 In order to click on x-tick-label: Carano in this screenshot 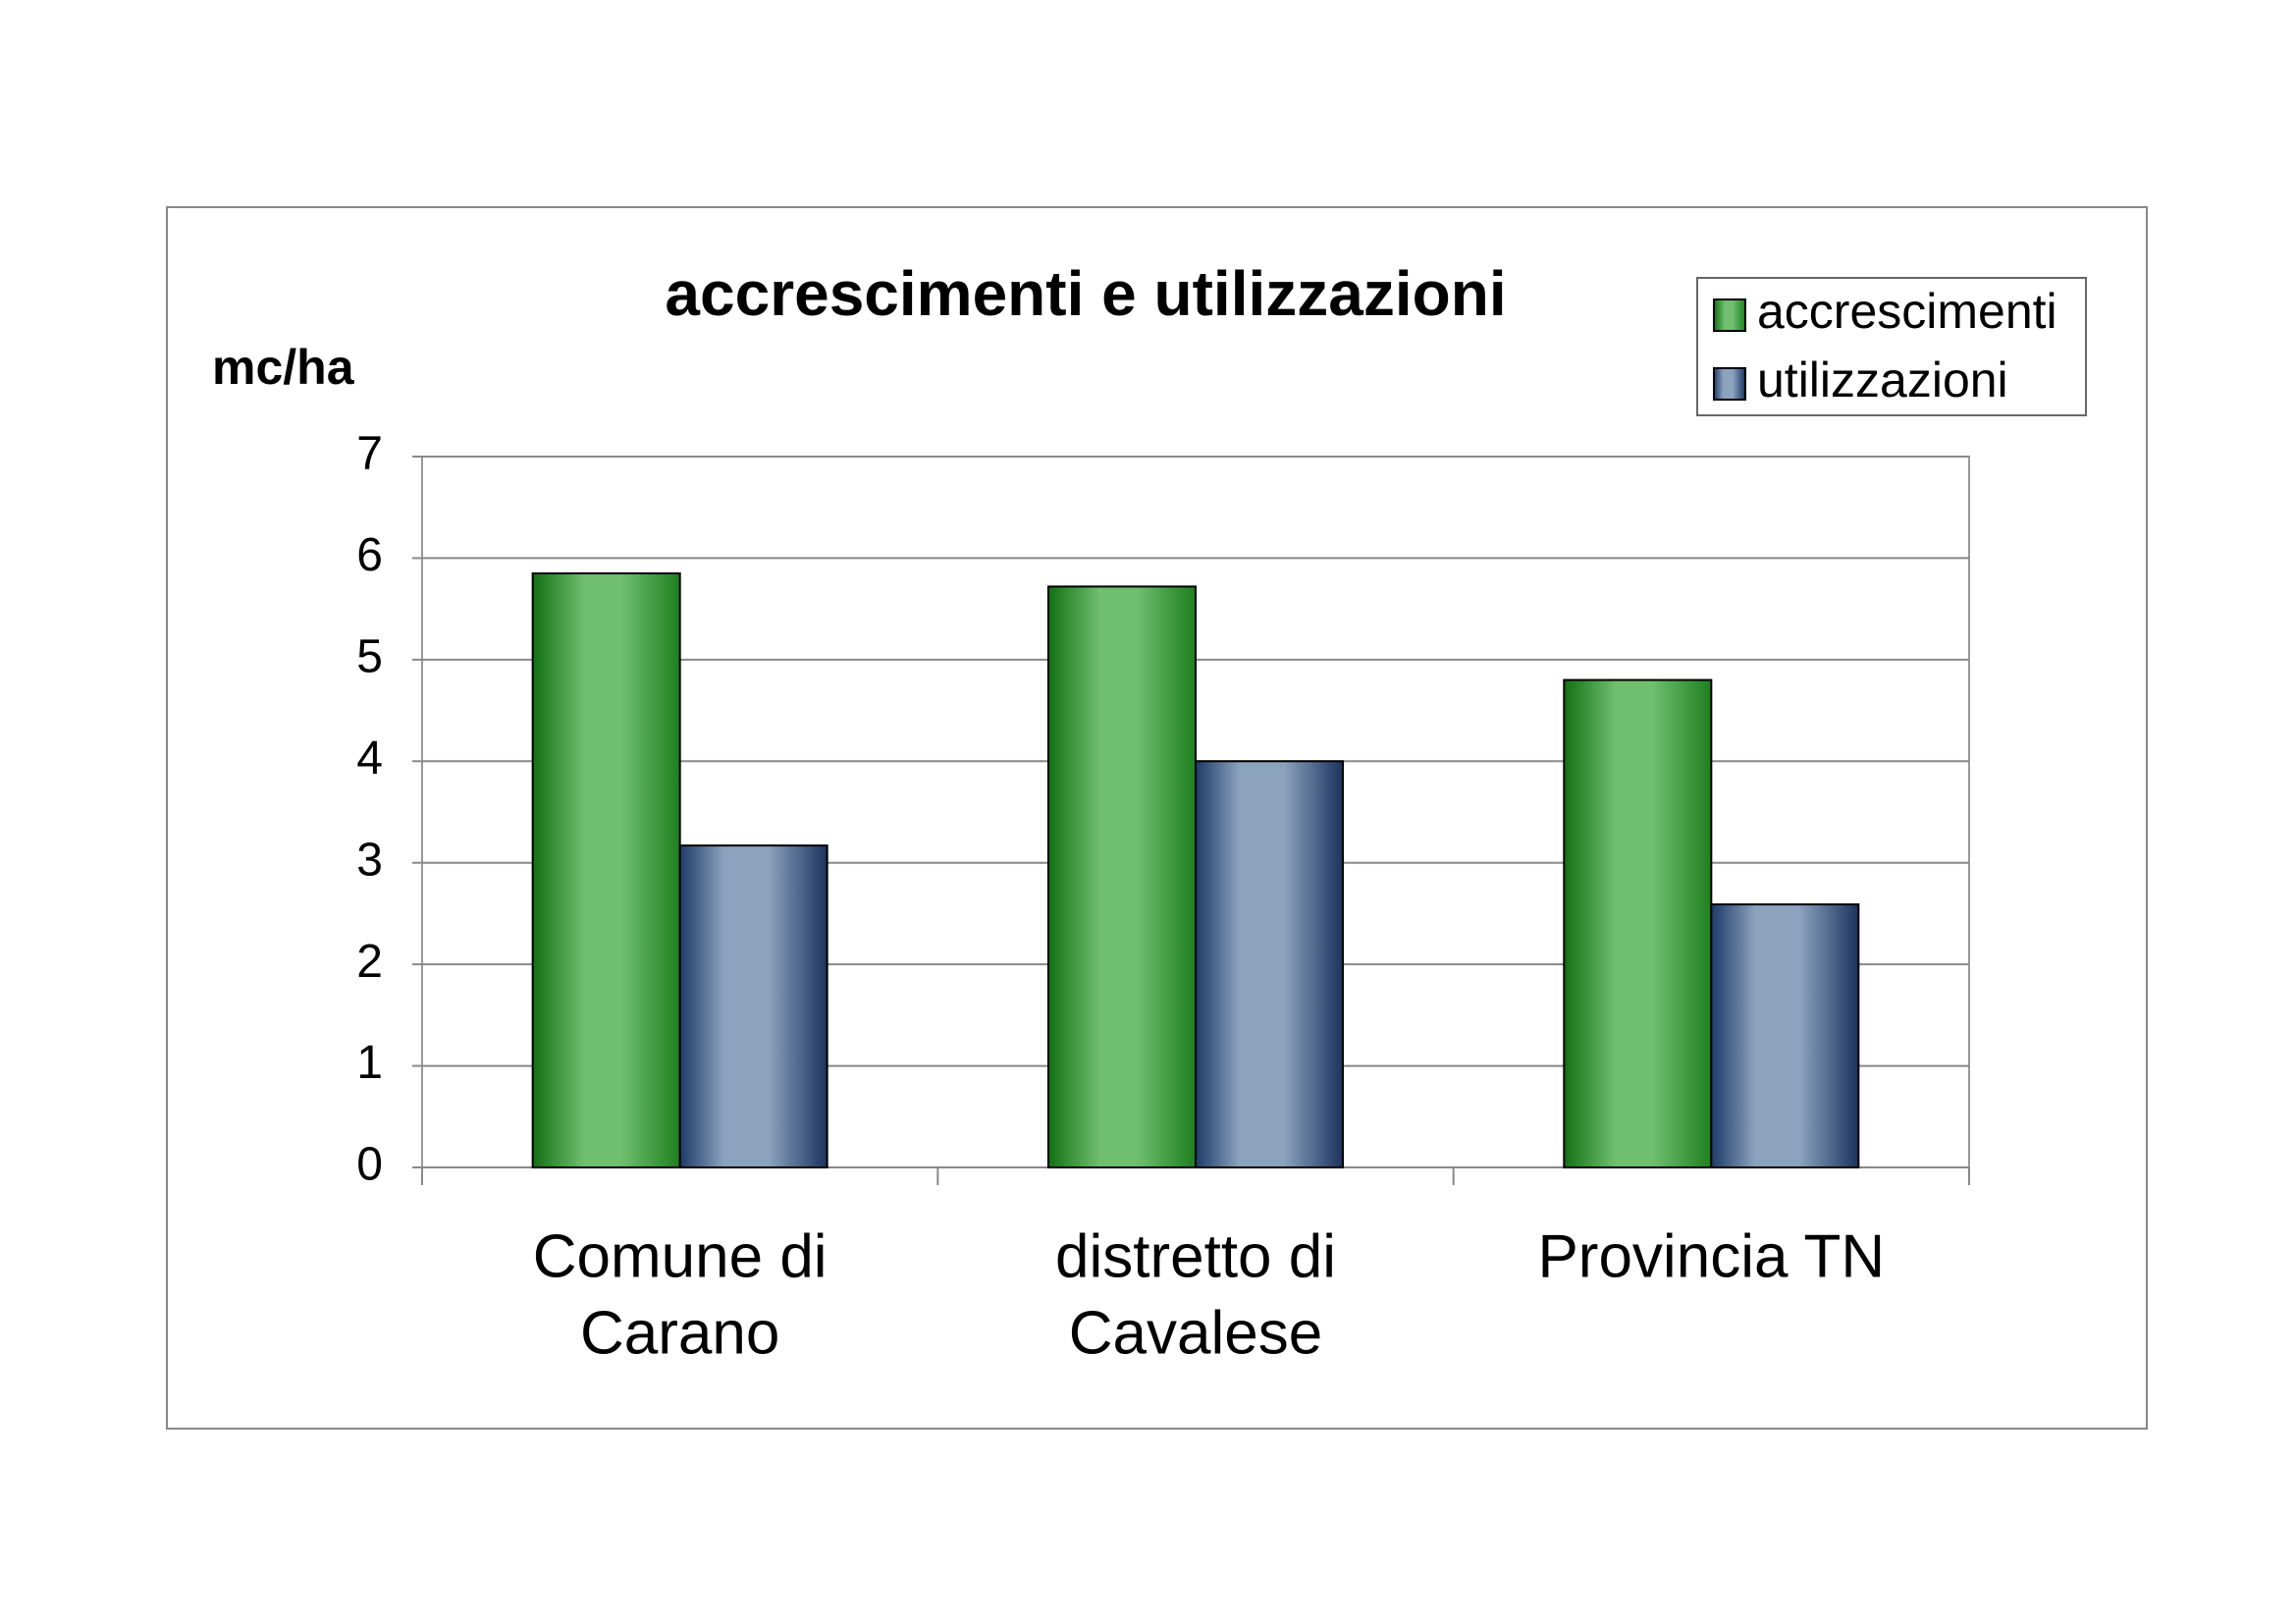, I will do `click(679, 1333)`.